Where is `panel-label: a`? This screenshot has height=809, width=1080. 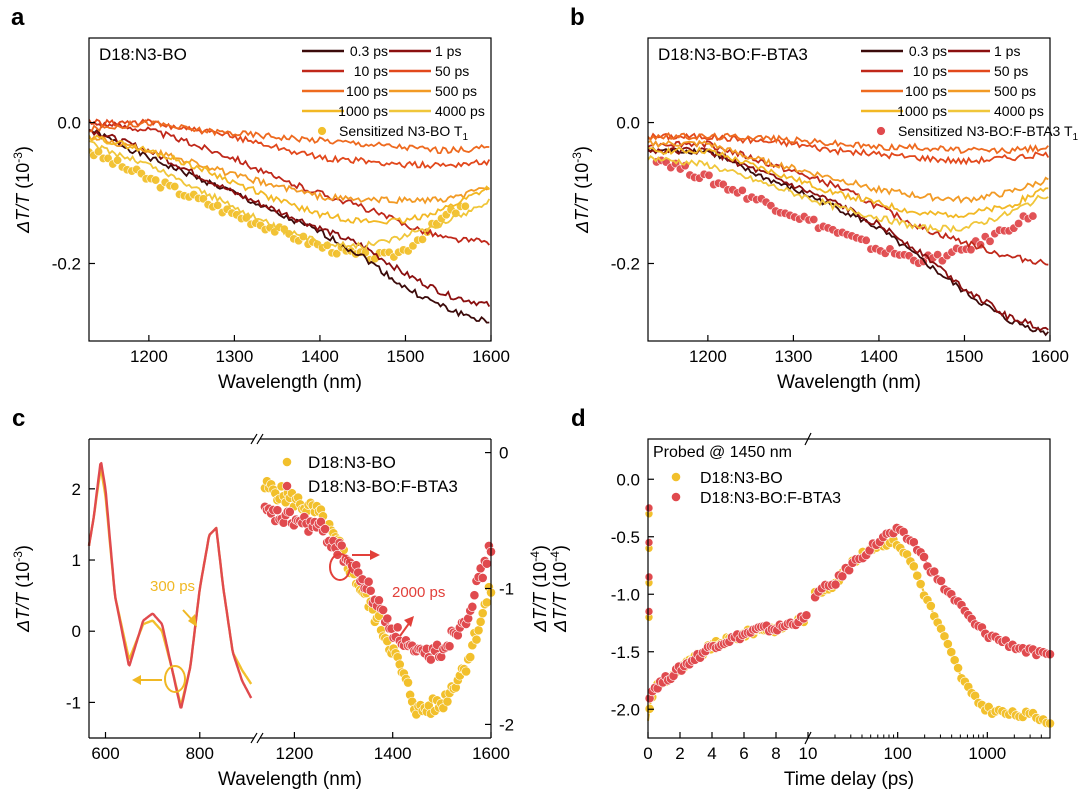 panel-label: a is located at coordinates (18, 17).